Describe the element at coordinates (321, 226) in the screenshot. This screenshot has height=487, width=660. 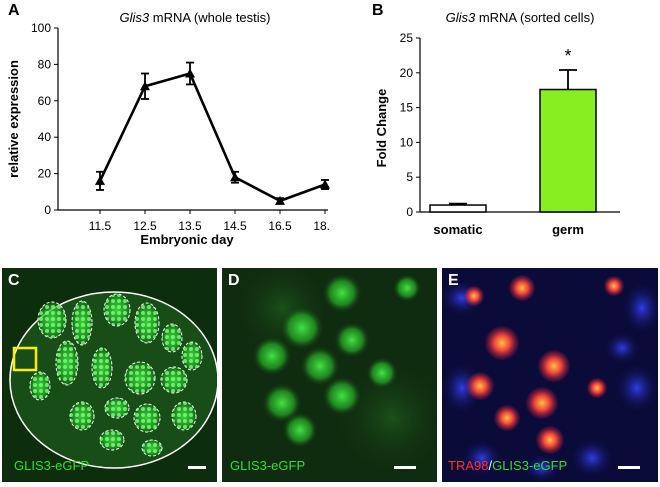
I see `chart-a-x-tick-label: 18.5` at that location.